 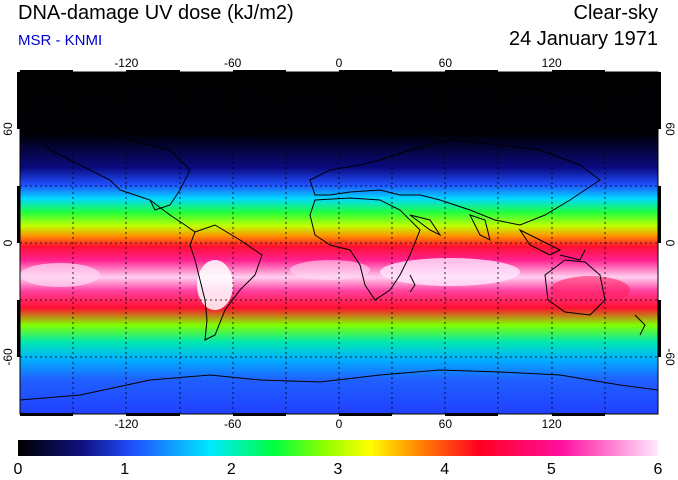 What do you see at coordinates (551, 469) in the screenshot?
I see `colorbar-tick-label: 5` at bounding box center [551, 469].